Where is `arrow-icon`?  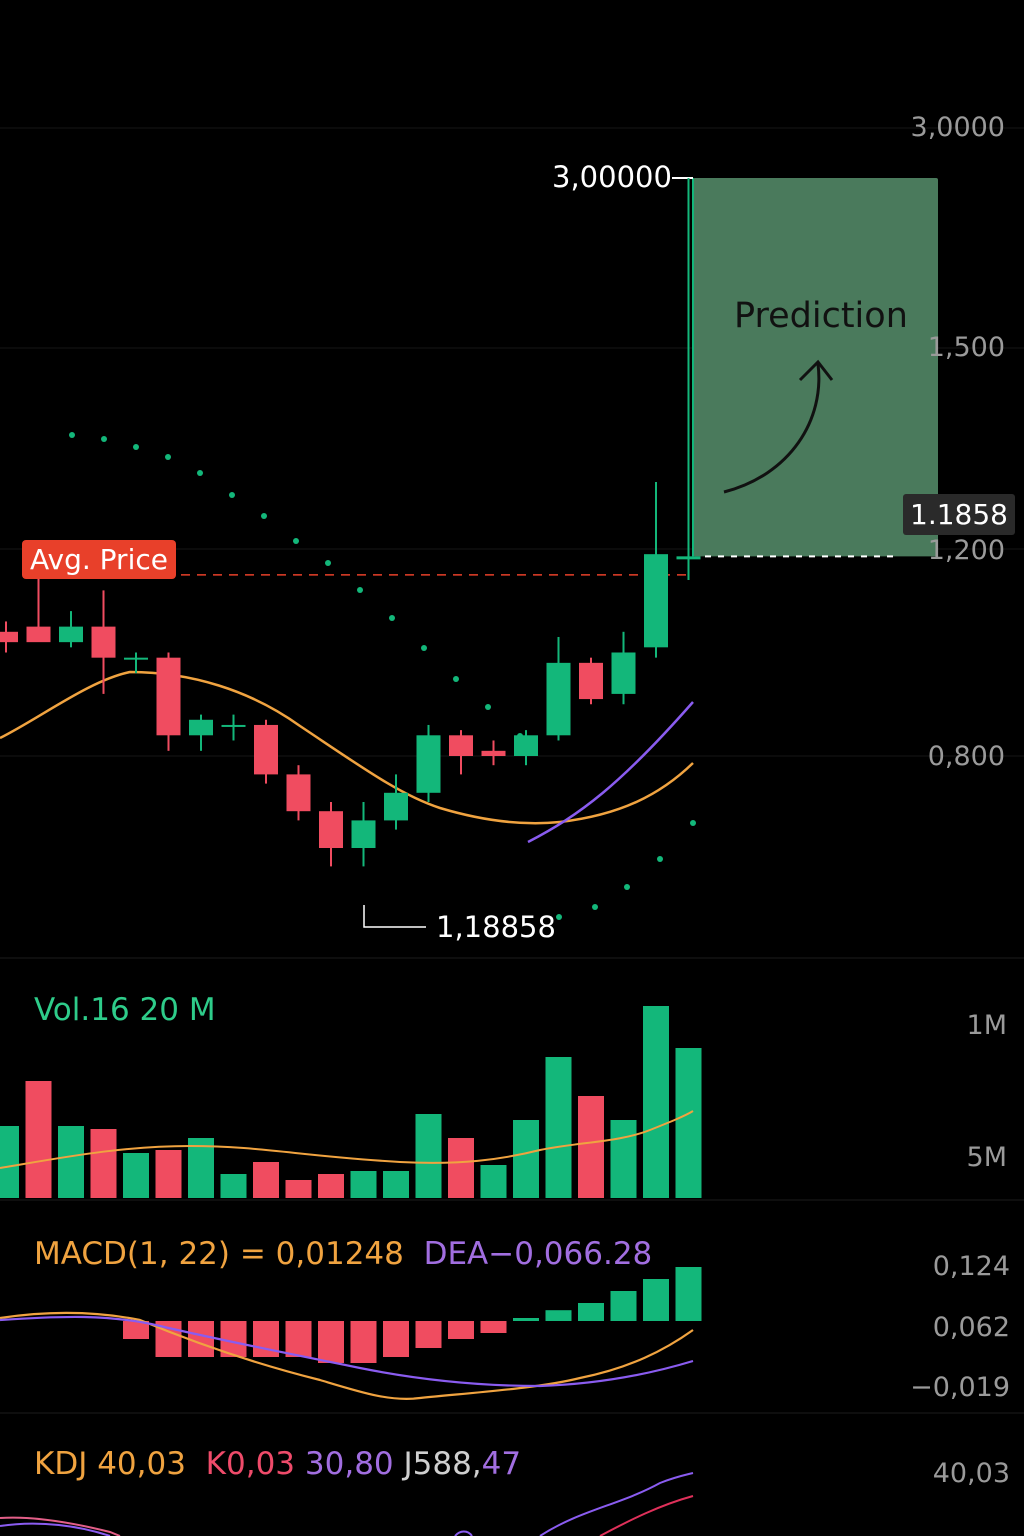
arrow-icon is located at coordinates (772, 428).